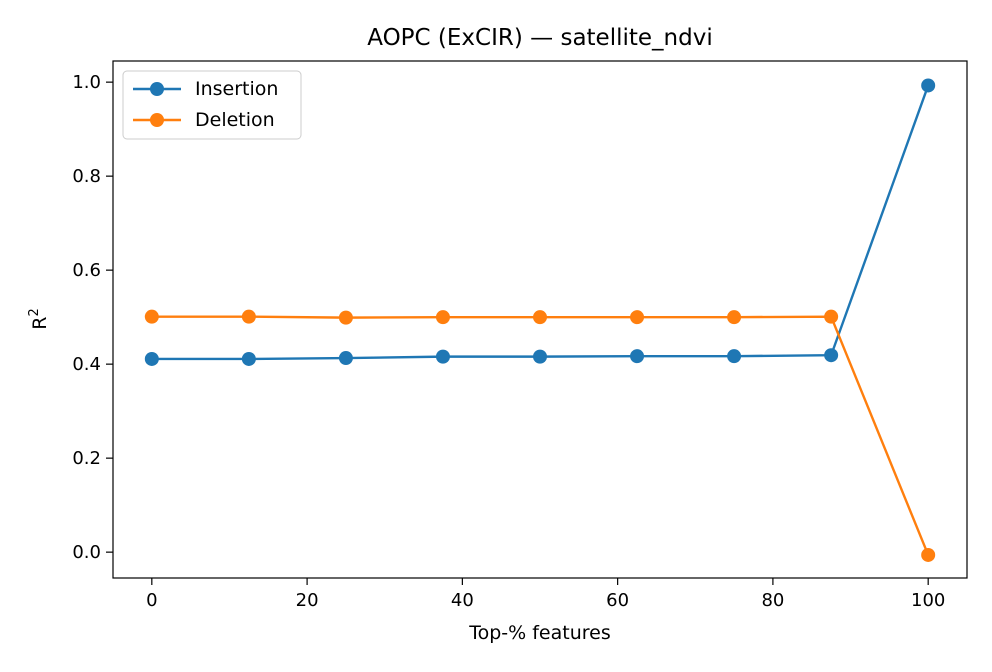 The image size is (992, 672). Describe the element at coordinates (539, 633) in the screenshot. I see `x-axis-label: Top-% features` at that location.